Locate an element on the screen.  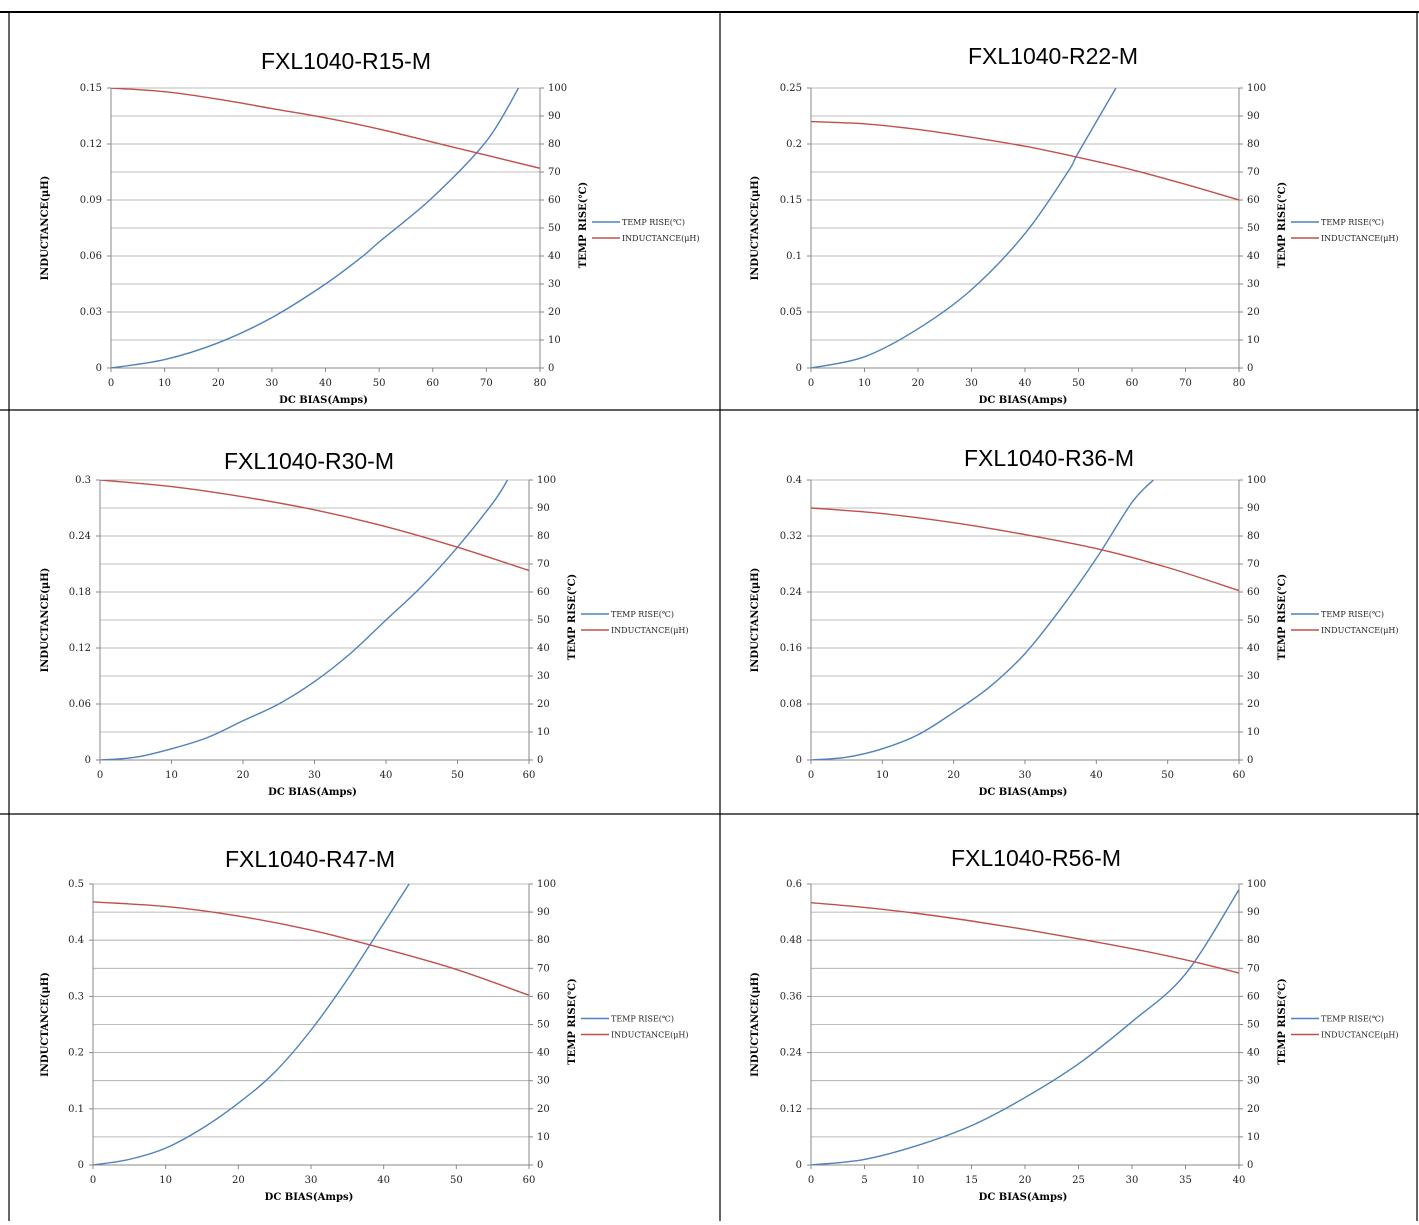
left-tick-label: 0.25 is located at coordinates (791, 88).